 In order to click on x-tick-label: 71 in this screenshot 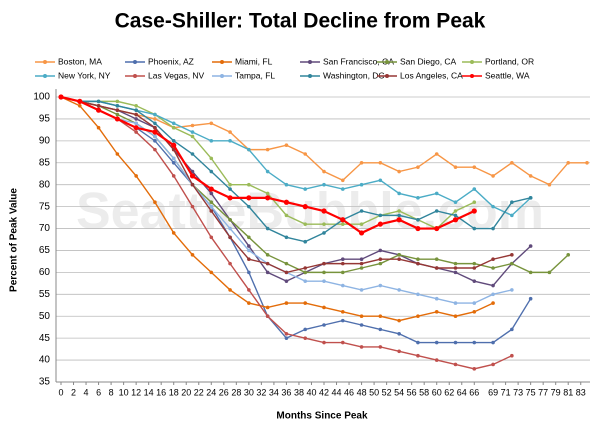, I will do `click(506, 392)`.